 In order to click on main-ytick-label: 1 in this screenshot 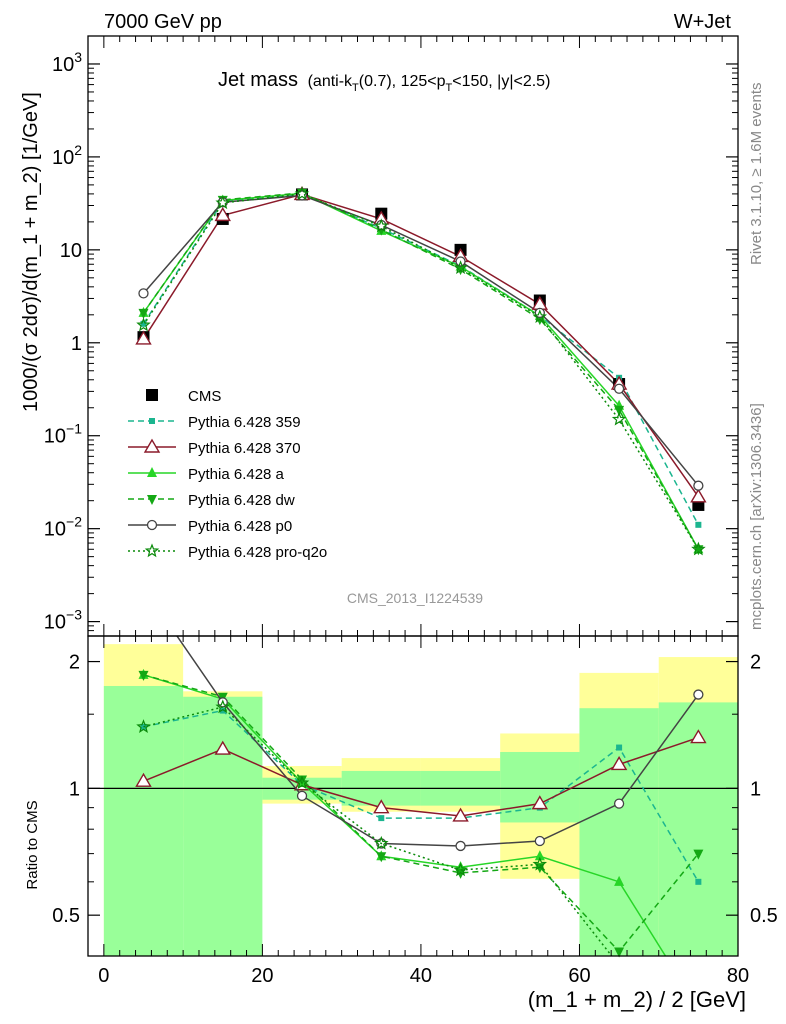, I will do `click(76, 344)`.